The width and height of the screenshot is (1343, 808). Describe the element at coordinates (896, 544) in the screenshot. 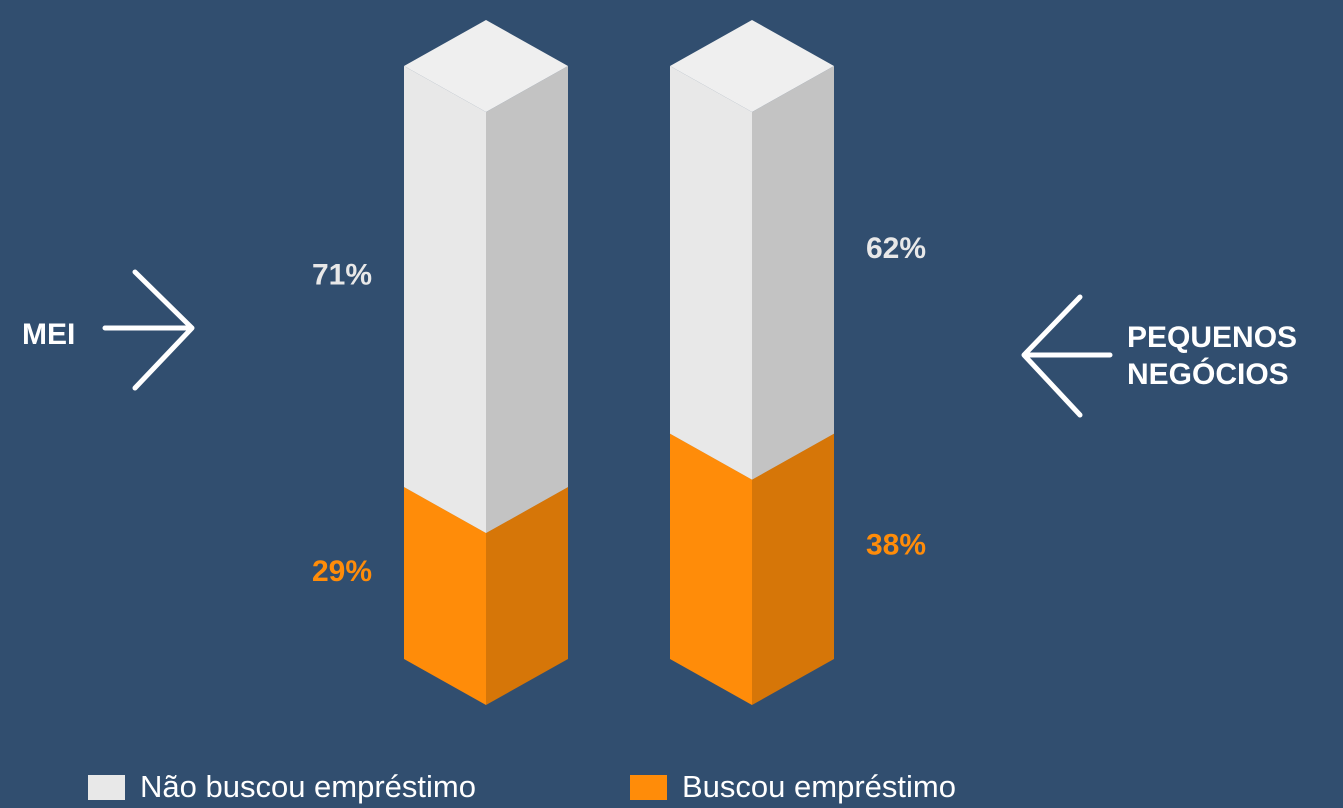

I see `value-label: 38%` at that location.